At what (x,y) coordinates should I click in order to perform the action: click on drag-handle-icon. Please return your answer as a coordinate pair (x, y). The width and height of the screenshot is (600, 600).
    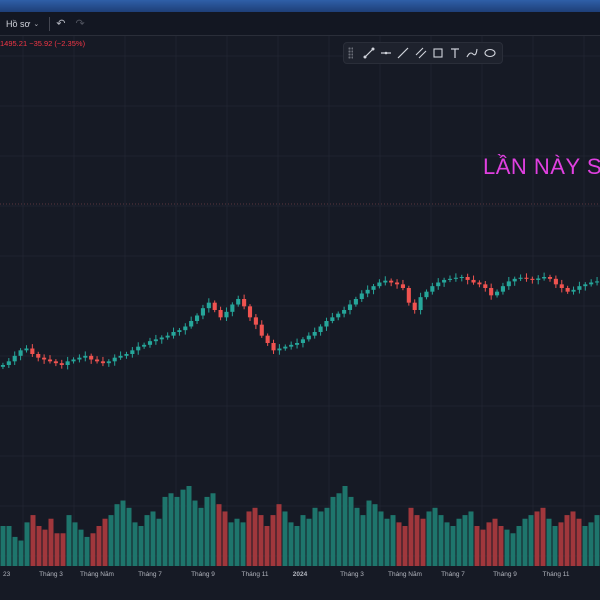
    Looking at the image, I should click on (351, 53).